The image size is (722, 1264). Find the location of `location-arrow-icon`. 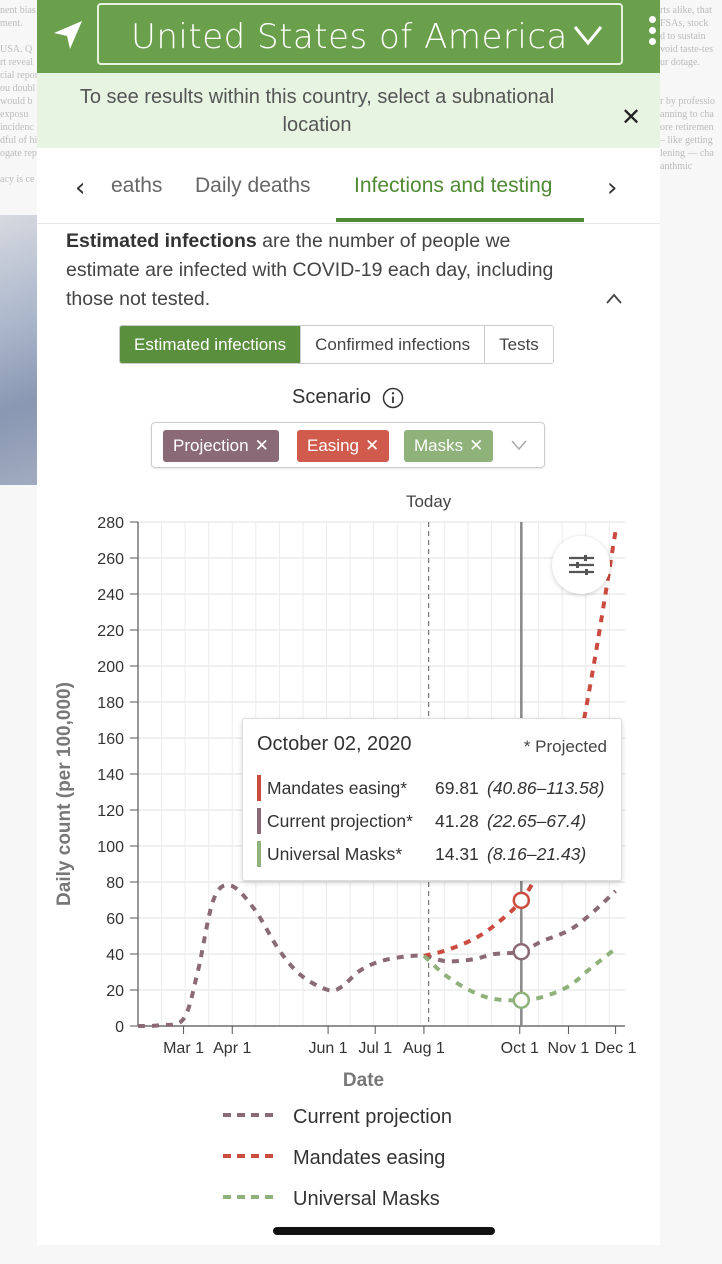

location-arrow-icon is located at coordinates (68, 35).